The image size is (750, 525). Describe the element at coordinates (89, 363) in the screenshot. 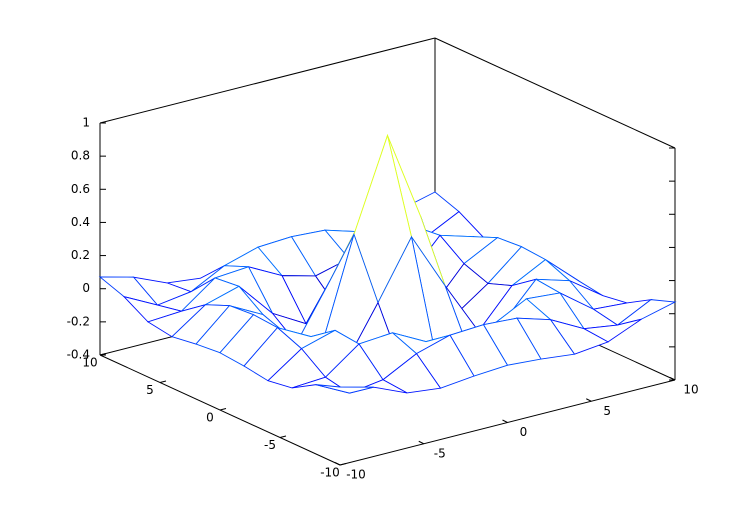

I see `y-tick-label: 10` at that location.